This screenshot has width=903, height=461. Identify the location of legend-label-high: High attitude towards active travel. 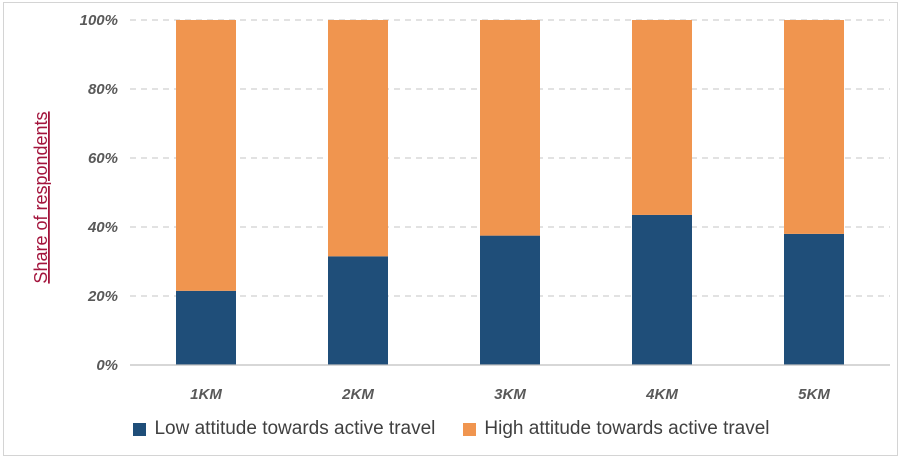
(627, 428).